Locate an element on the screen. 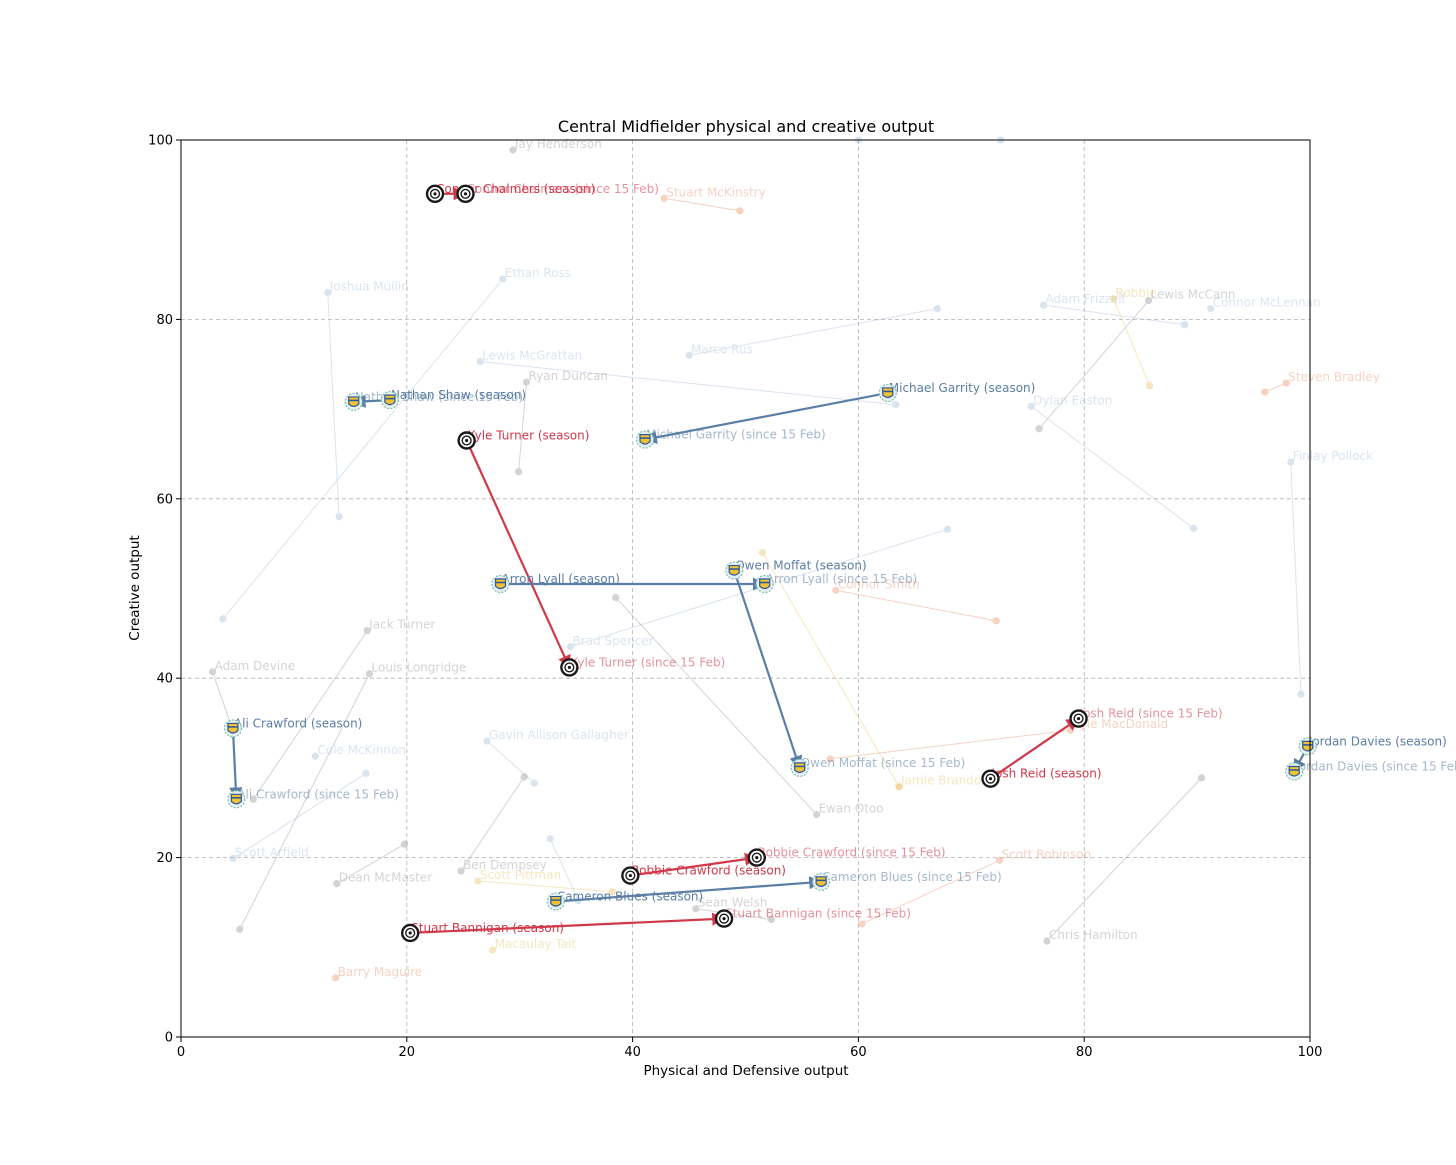 The width and height of the screenshot is (1456, 1165). point-label: Cameron Blues (since 15 Feb) is located at coordinates (912, 877).